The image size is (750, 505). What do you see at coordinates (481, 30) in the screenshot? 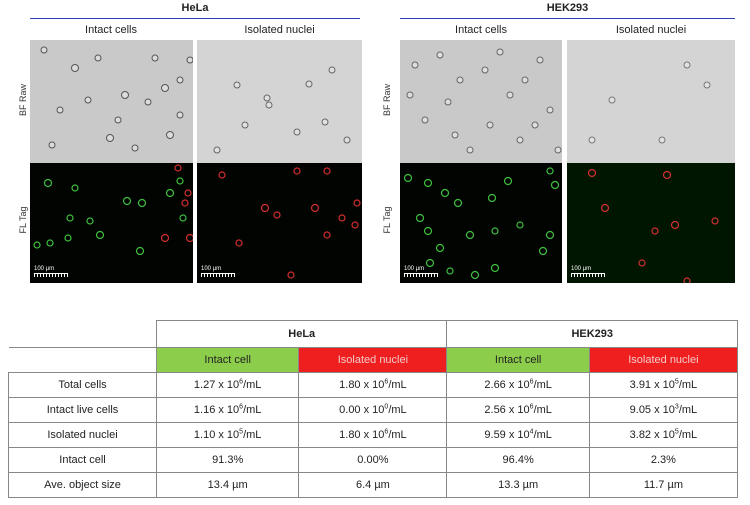
I see `col-label-hek-intact: Intact cells` at bounding box center [481, 30].